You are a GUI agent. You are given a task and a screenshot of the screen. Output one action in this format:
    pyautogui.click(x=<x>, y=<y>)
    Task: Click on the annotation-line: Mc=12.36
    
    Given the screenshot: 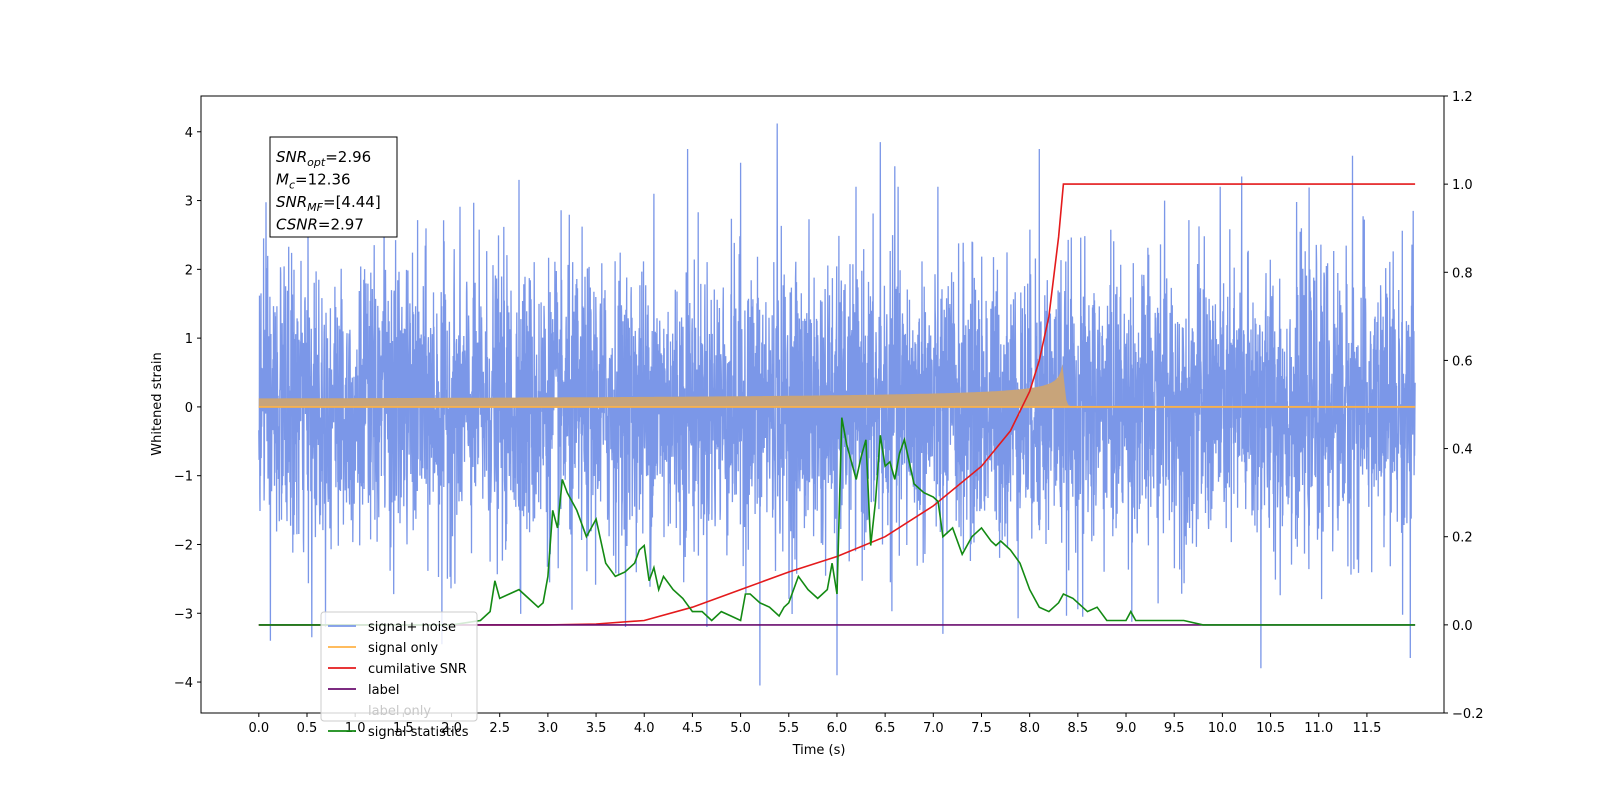 What is the action you would take?
    pyautogui.click(x=313, y=181)
    